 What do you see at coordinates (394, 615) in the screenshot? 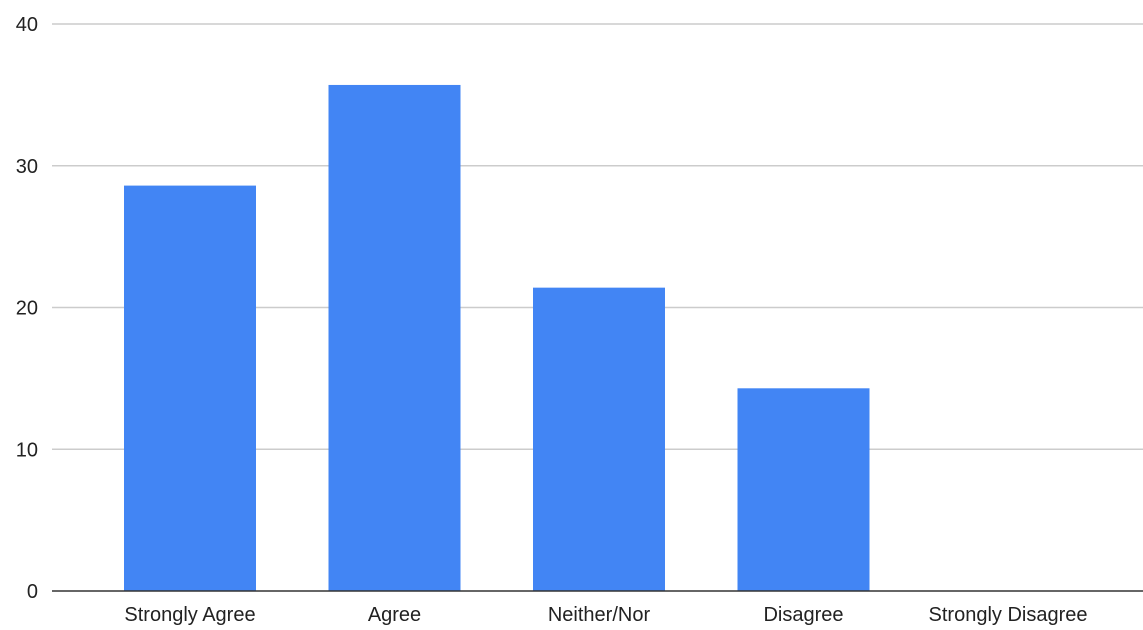
I see `x-tick-label: Agree` at bounding box center [394, 615].